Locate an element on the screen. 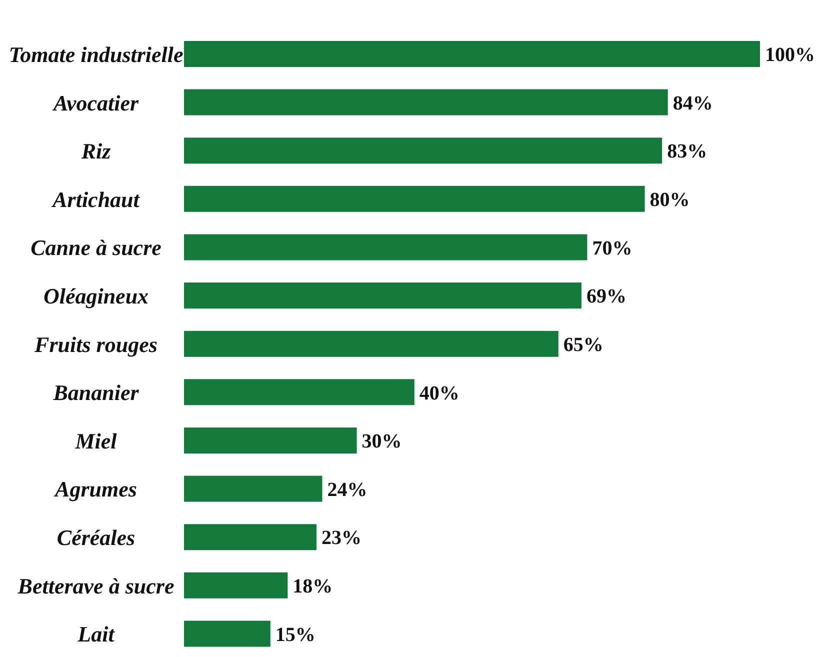 This screenshot has width=822, height=657. data-label: 23% is located at coordinates (341, 538).